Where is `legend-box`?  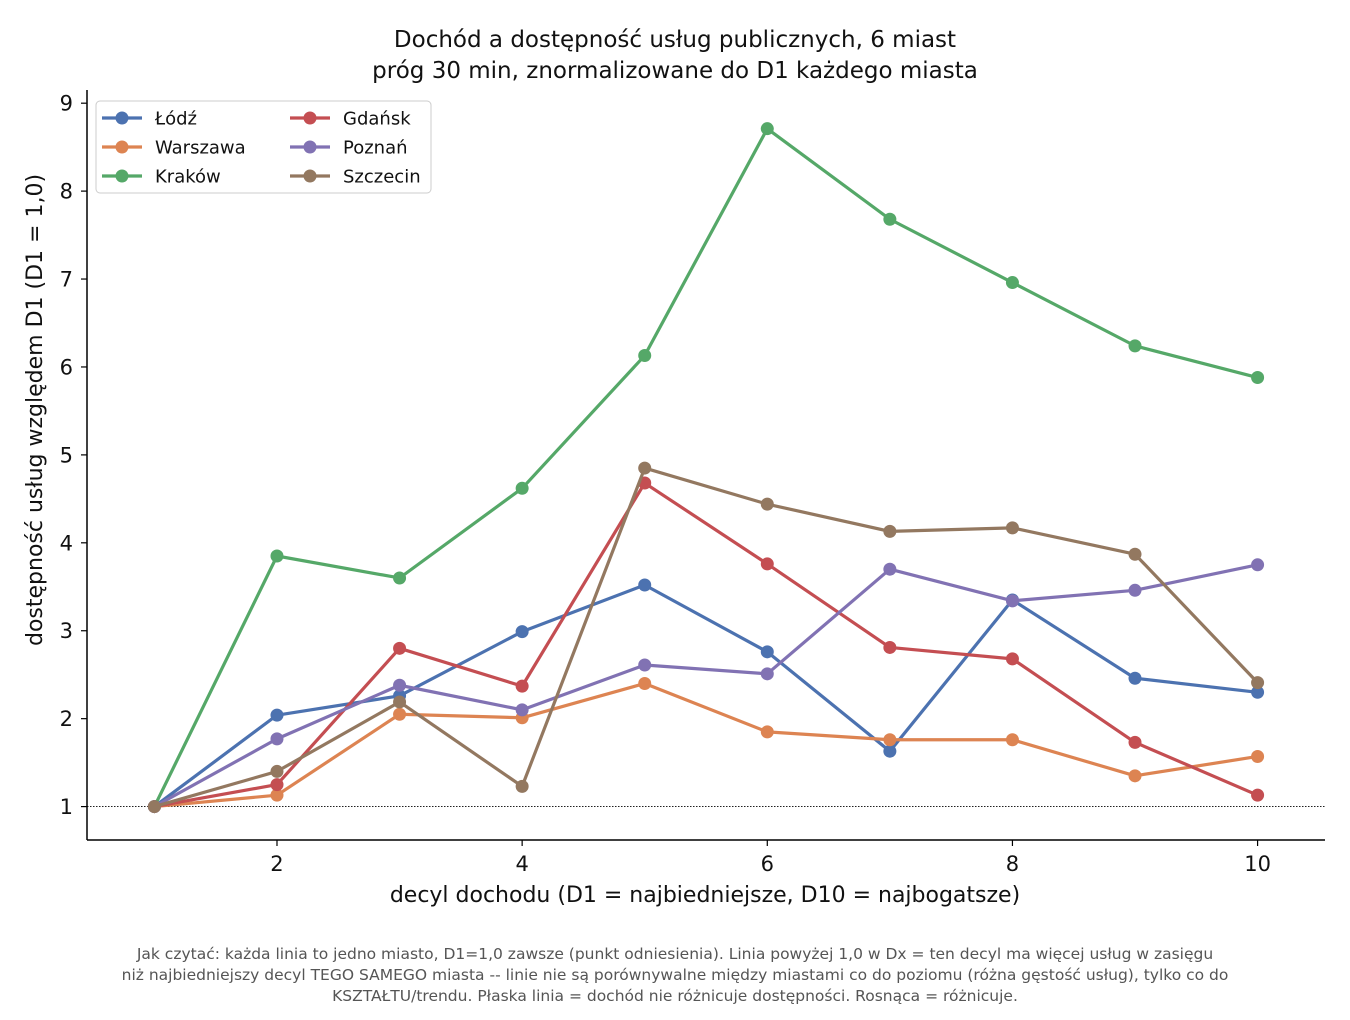 legend-box is located at coordinates (263, 147).